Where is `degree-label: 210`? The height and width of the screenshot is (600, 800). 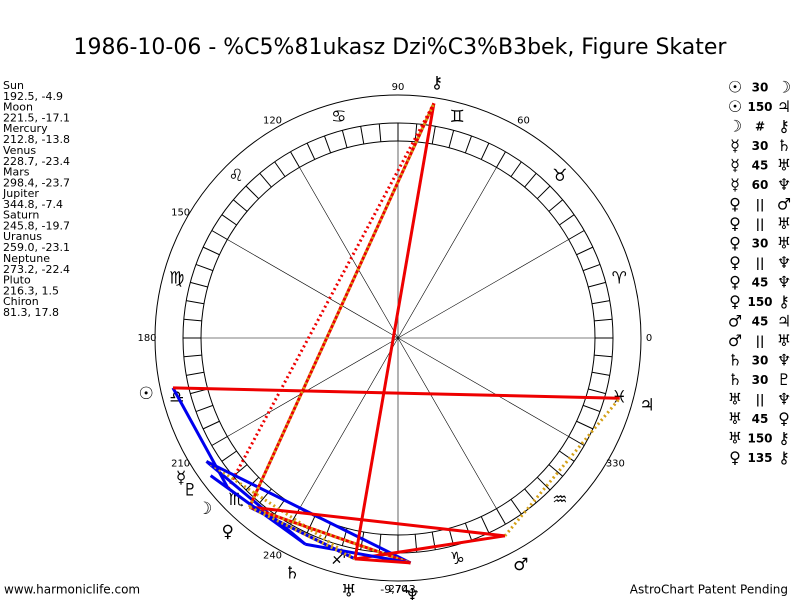 degree-label: 210 is located at coordinates (180, 464).